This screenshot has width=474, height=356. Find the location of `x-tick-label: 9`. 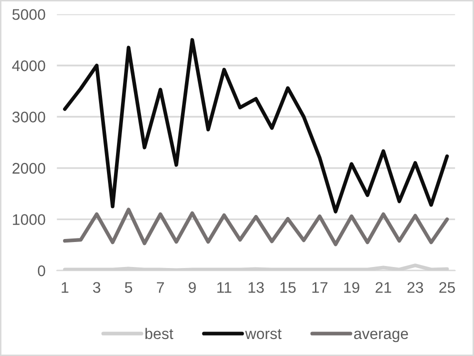

x-tick-label: 9 is located at coordinates (192, 287).